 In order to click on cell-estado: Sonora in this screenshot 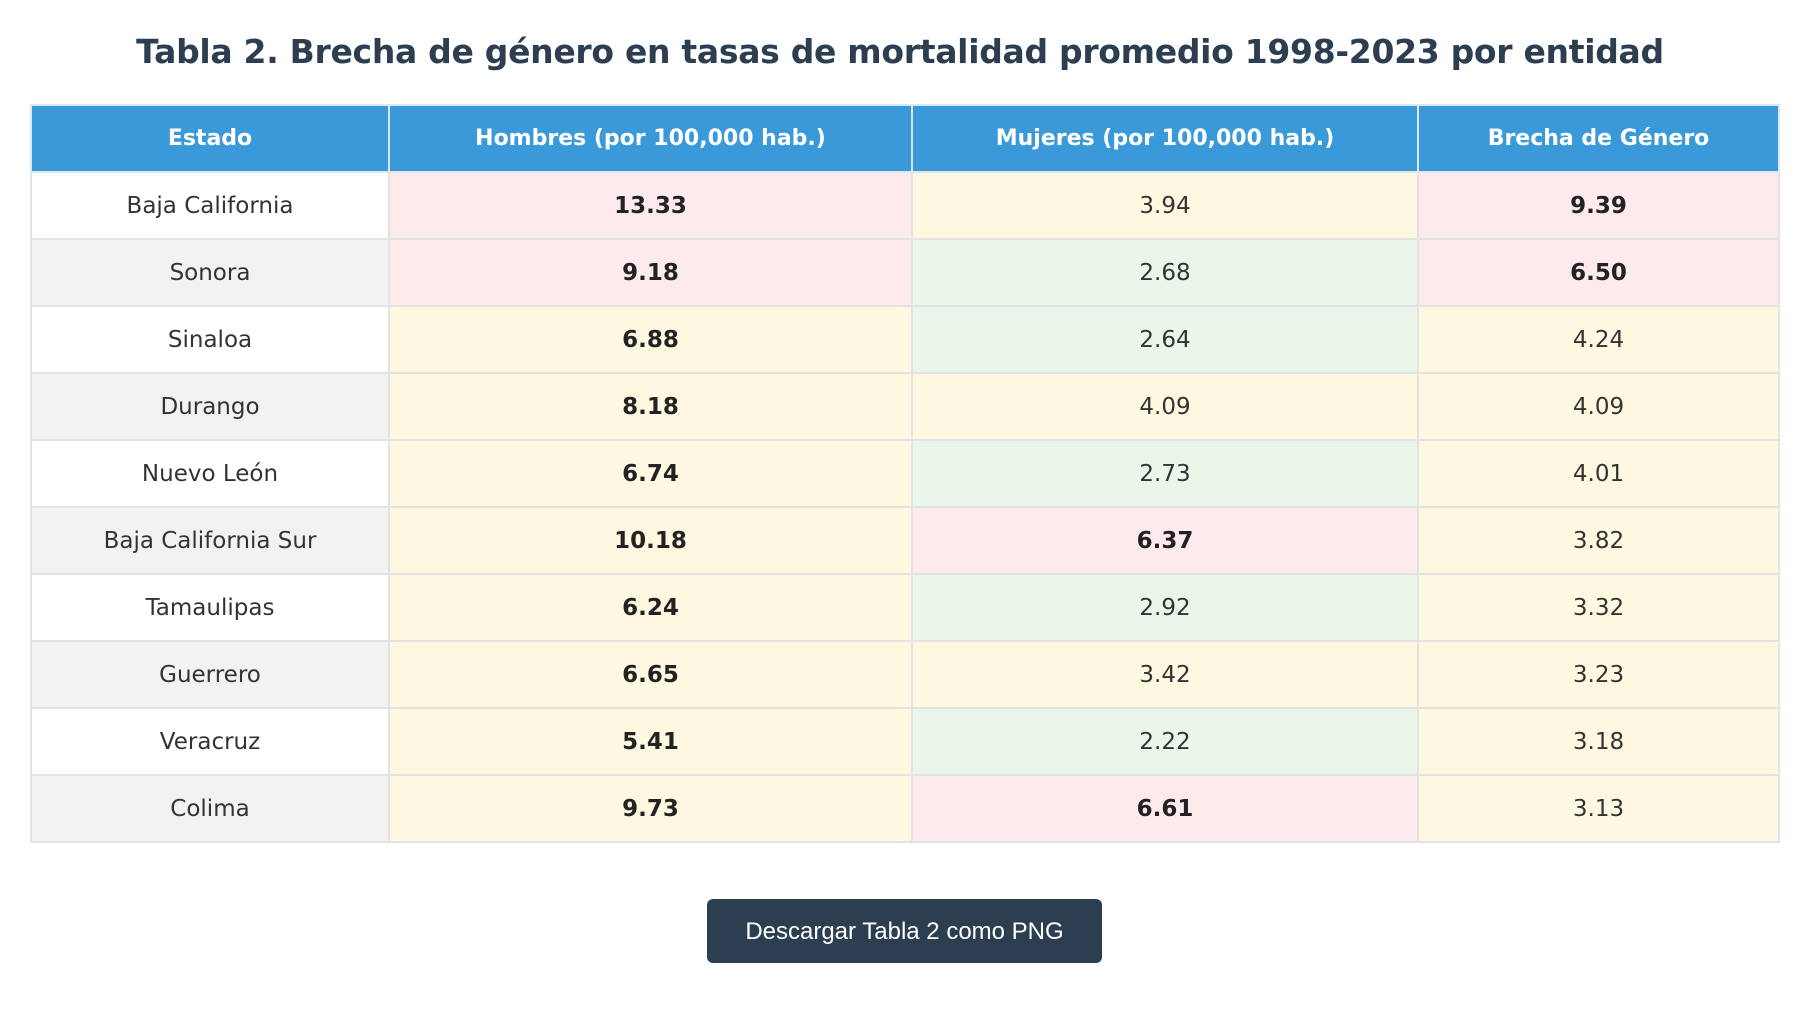, I will do `click(210, 272)`.